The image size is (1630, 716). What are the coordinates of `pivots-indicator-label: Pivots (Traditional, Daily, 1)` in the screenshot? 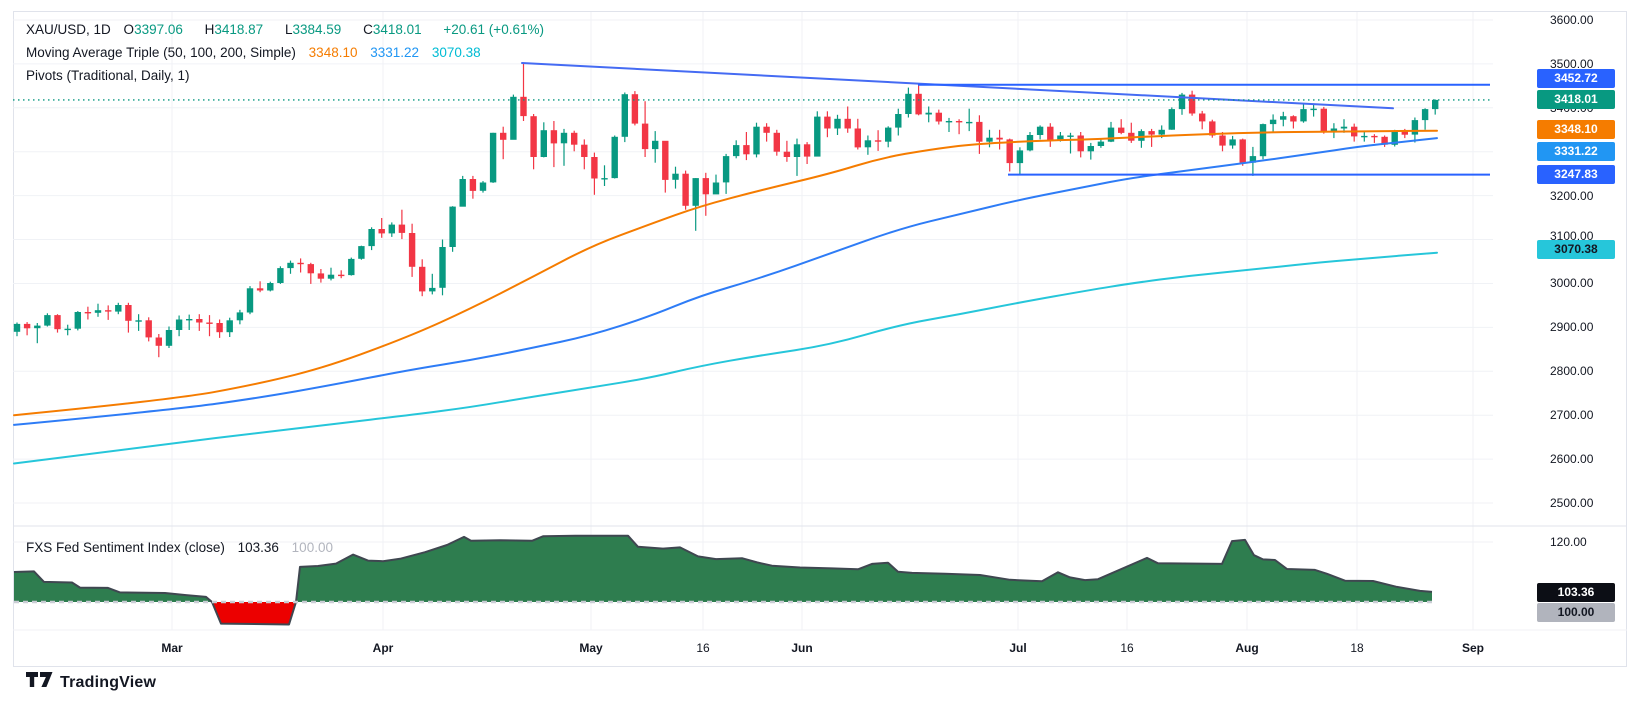 It's located at (108, 75).